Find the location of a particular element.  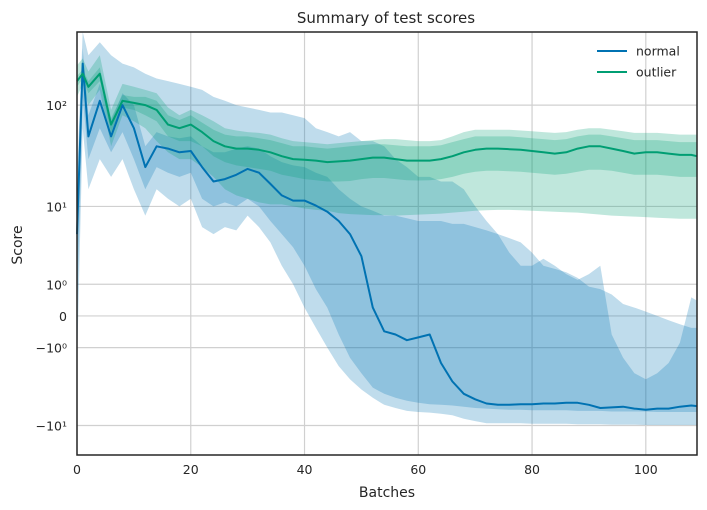

legend-label-normal: normal is located at coordinates (658, 51).